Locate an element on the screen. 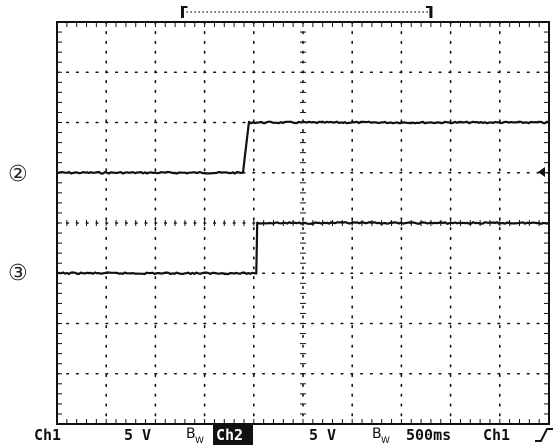 The height and width of the screenshot is (448, 556). ch1-bandwidth-limit-icon: B is located at coordinates (191, 434).